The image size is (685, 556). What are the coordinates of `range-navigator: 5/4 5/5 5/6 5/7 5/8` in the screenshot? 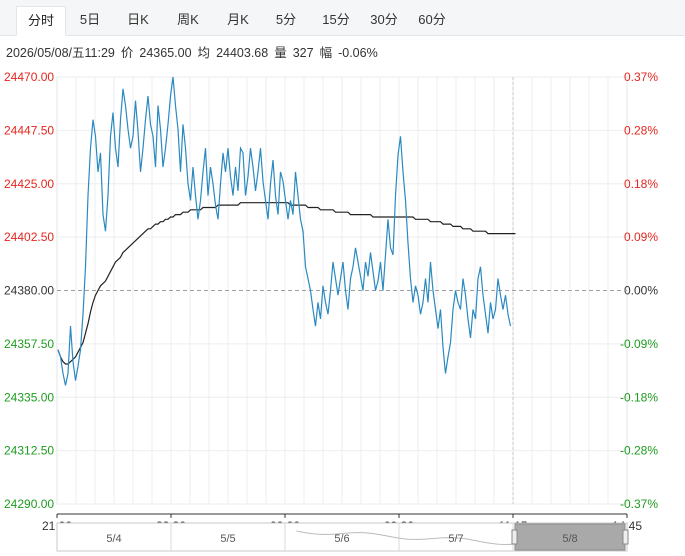 It's located at (342, 537).